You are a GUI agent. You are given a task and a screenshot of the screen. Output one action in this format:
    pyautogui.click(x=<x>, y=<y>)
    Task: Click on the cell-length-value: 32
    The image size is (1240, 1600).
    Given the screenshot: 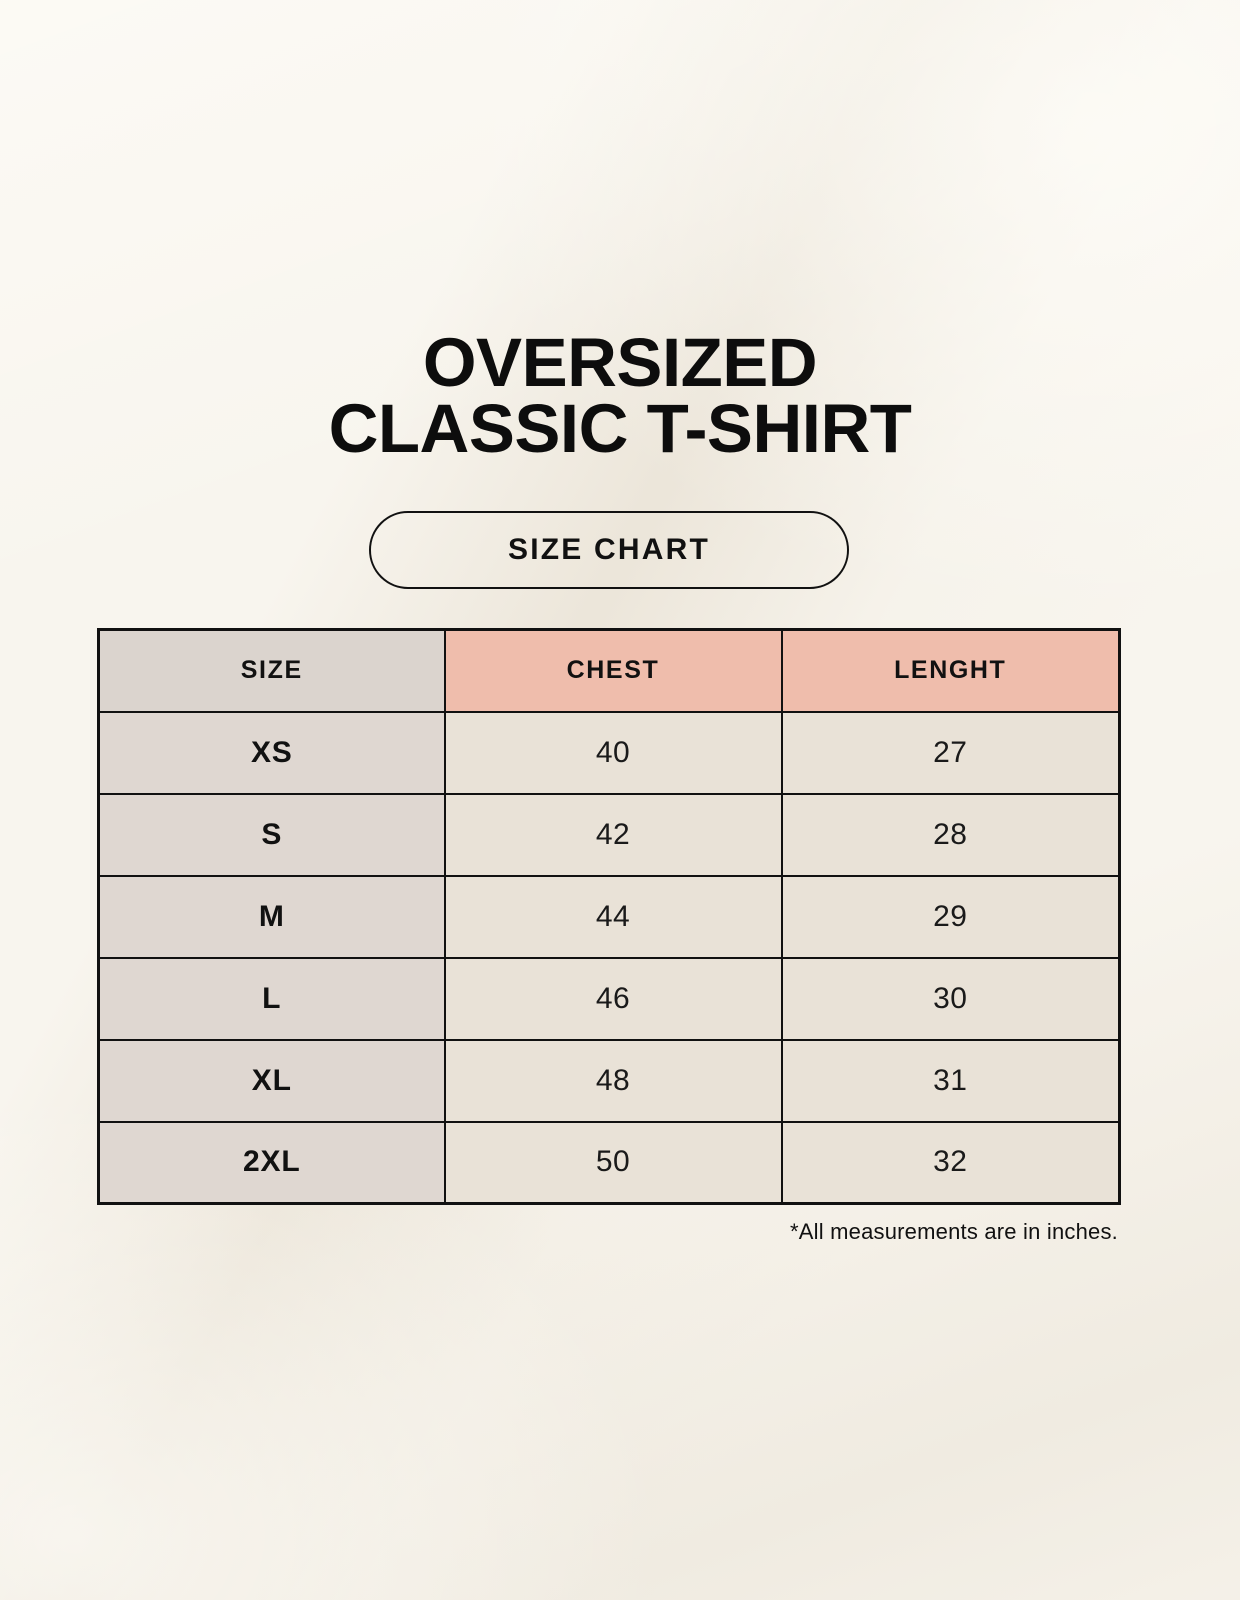 What is the action you would take?
    pyautogui.click(x=950, y=1162)
    